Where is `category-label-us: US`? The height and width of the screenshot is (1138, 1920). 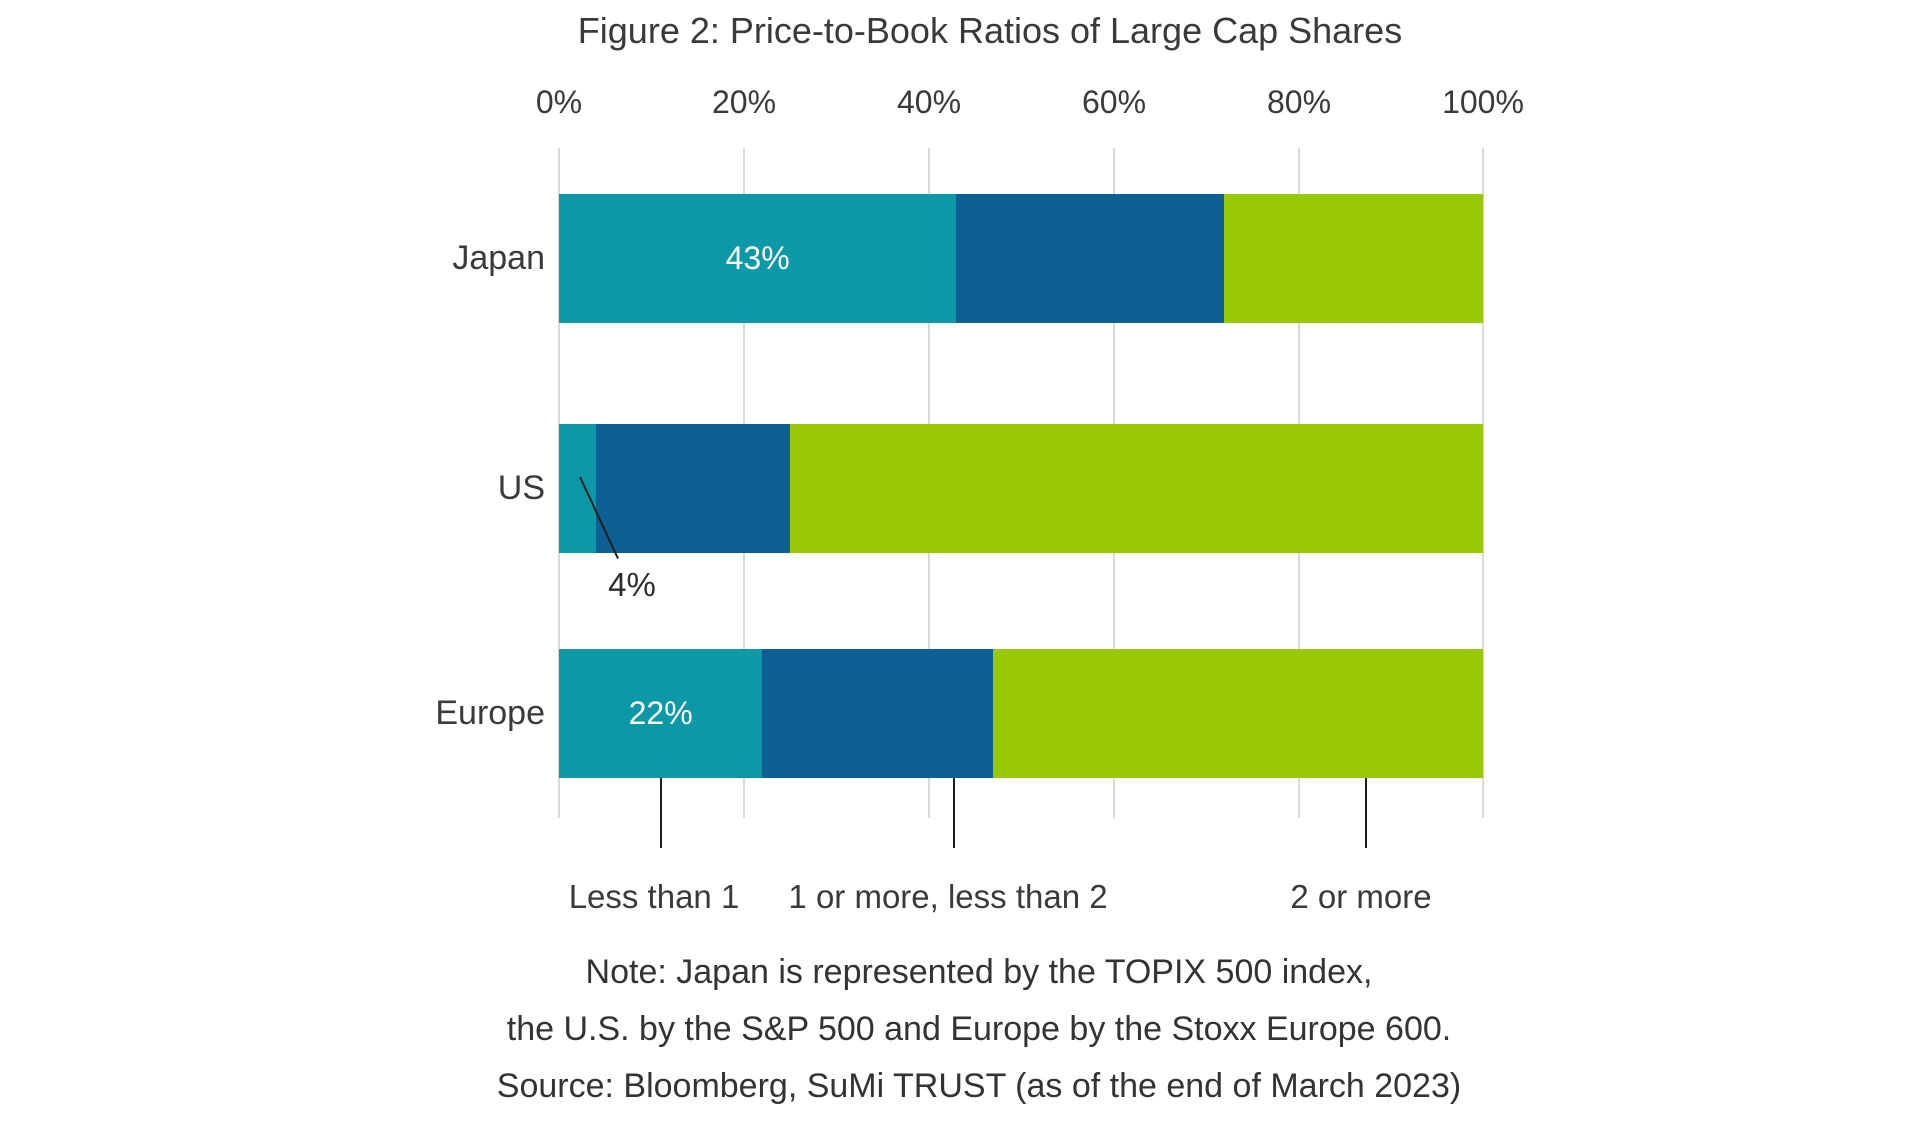 category-label-us: US is located at coordinates (521, 488).